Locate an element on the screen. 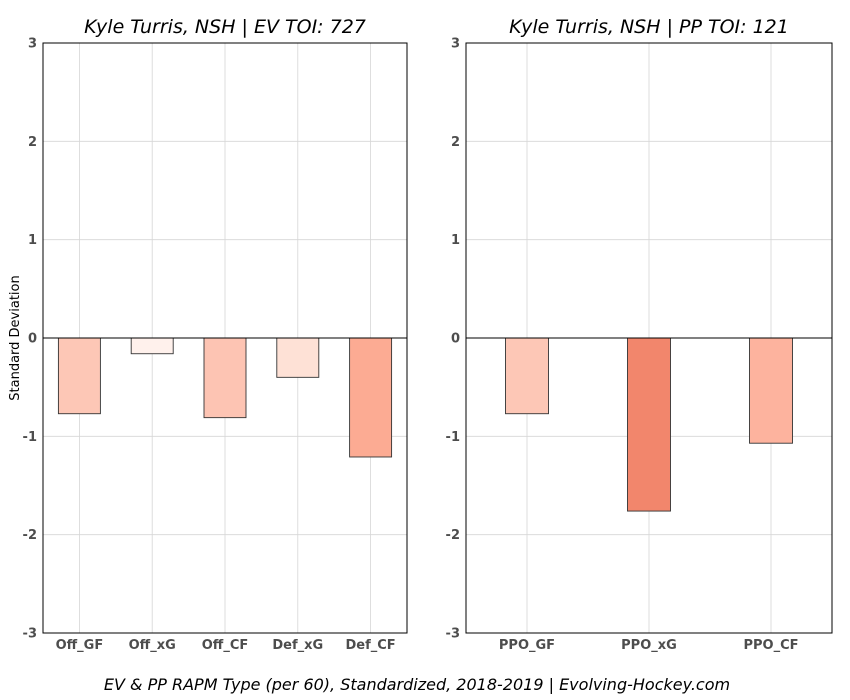  ev-y-tick-label: 2 is located at coordinates (32, 142).